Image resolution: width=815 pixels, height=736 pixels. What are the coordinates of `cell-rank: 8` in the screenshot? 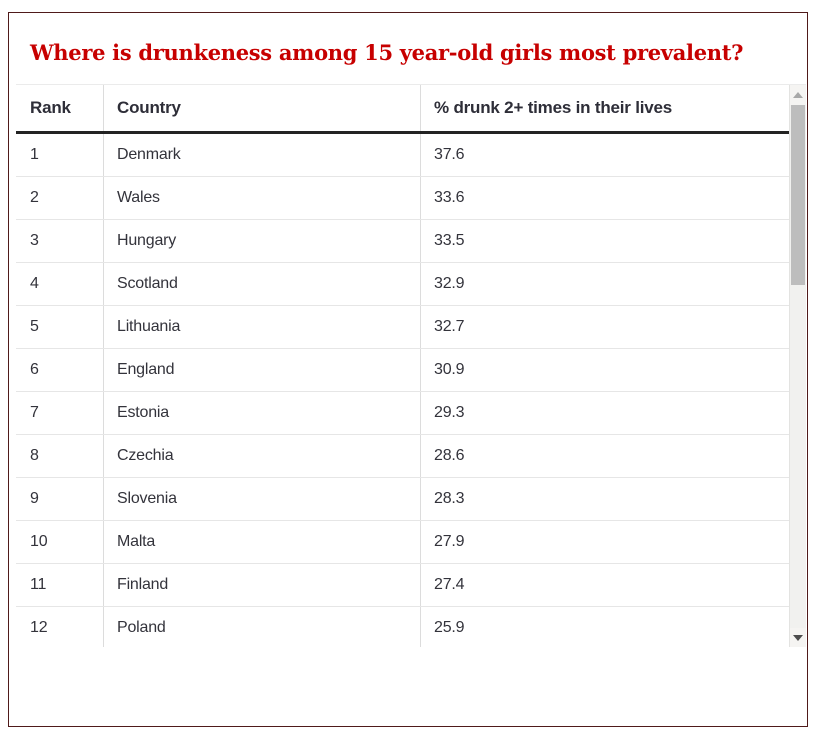 It's located at (34, 455).